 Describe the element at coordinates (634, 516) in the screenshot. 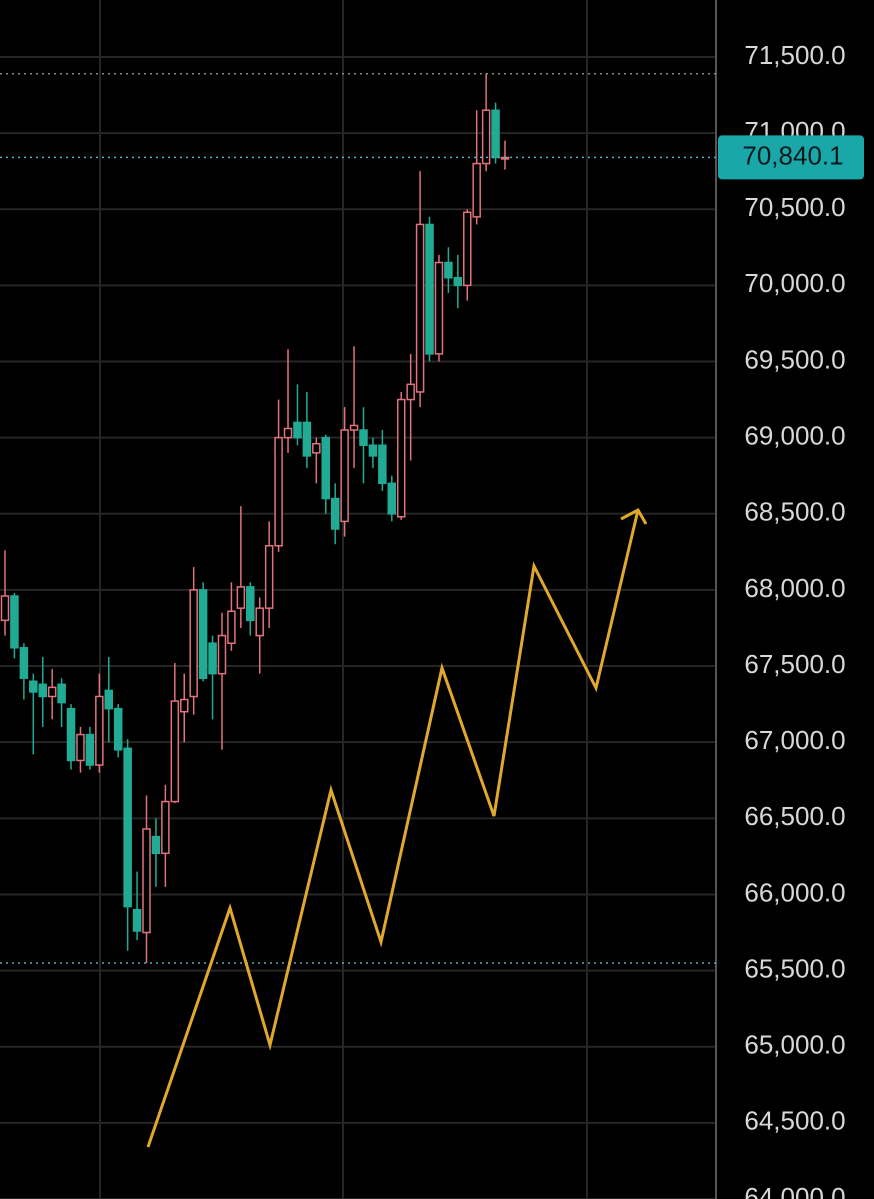

I see `arrow-head` at that location.